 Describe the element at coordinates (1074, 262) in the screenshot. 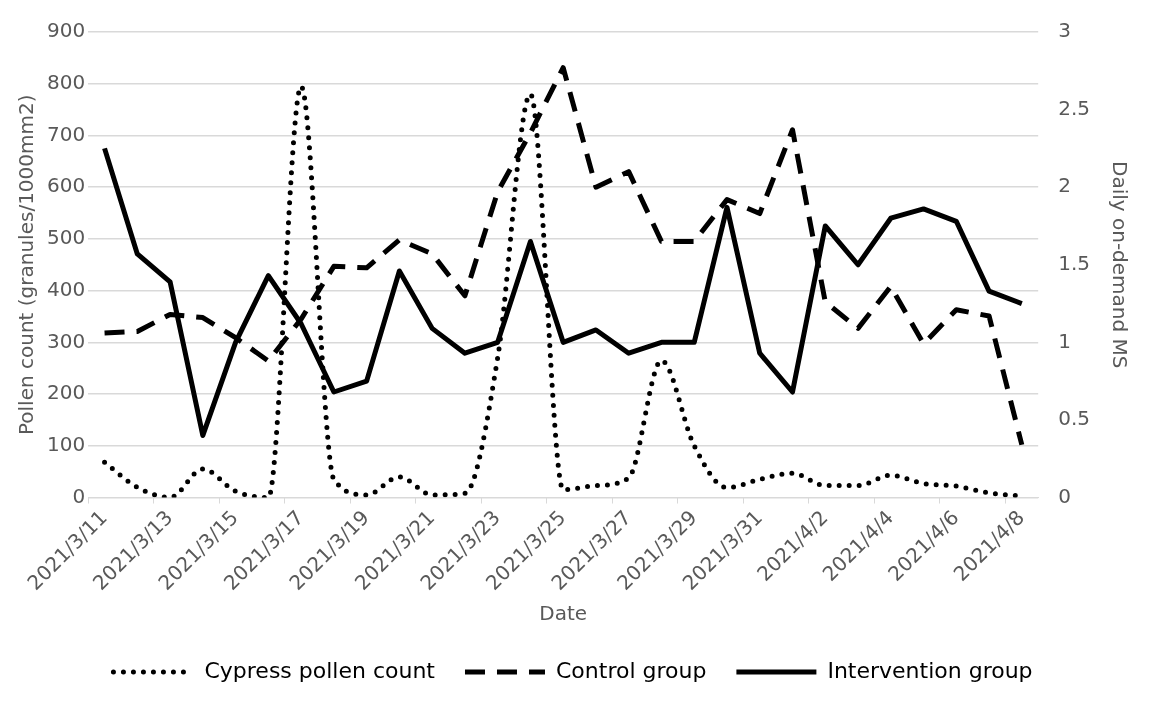

I see `y2-tick-label: 1.5` at that location.